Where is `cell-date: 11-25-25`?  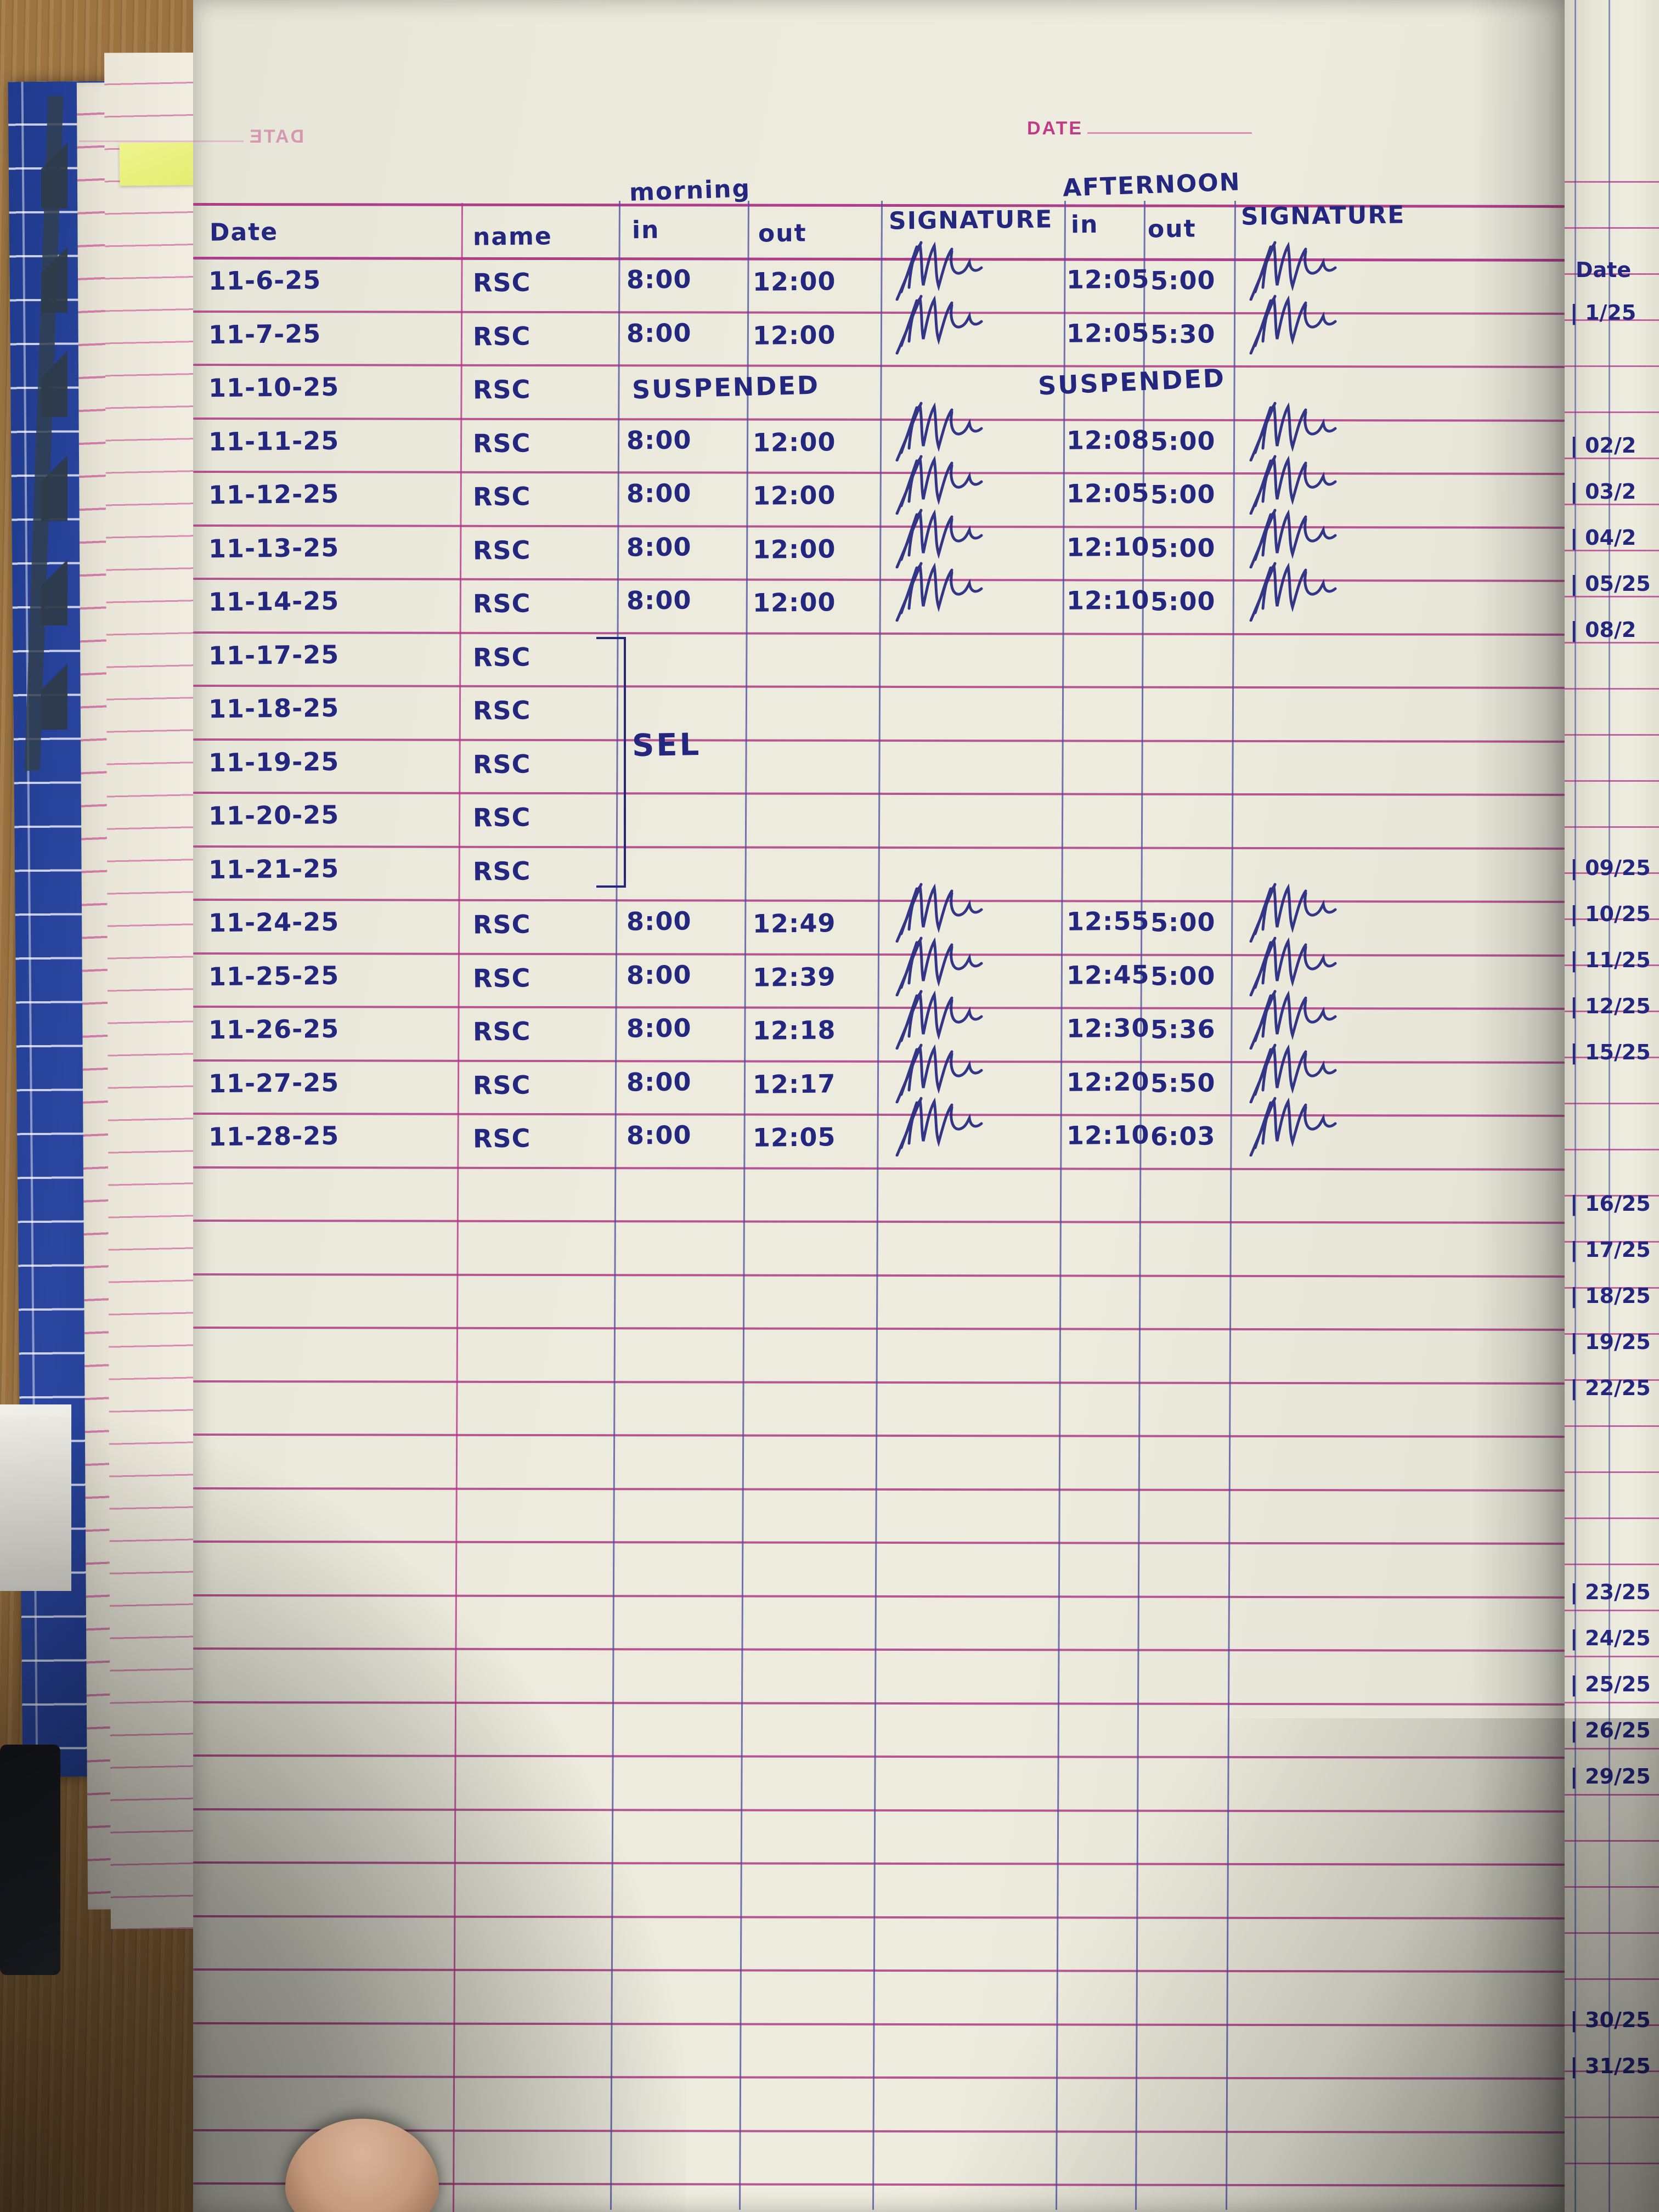
cell-date: 11-25-25 is located at coordinates (274, 976).